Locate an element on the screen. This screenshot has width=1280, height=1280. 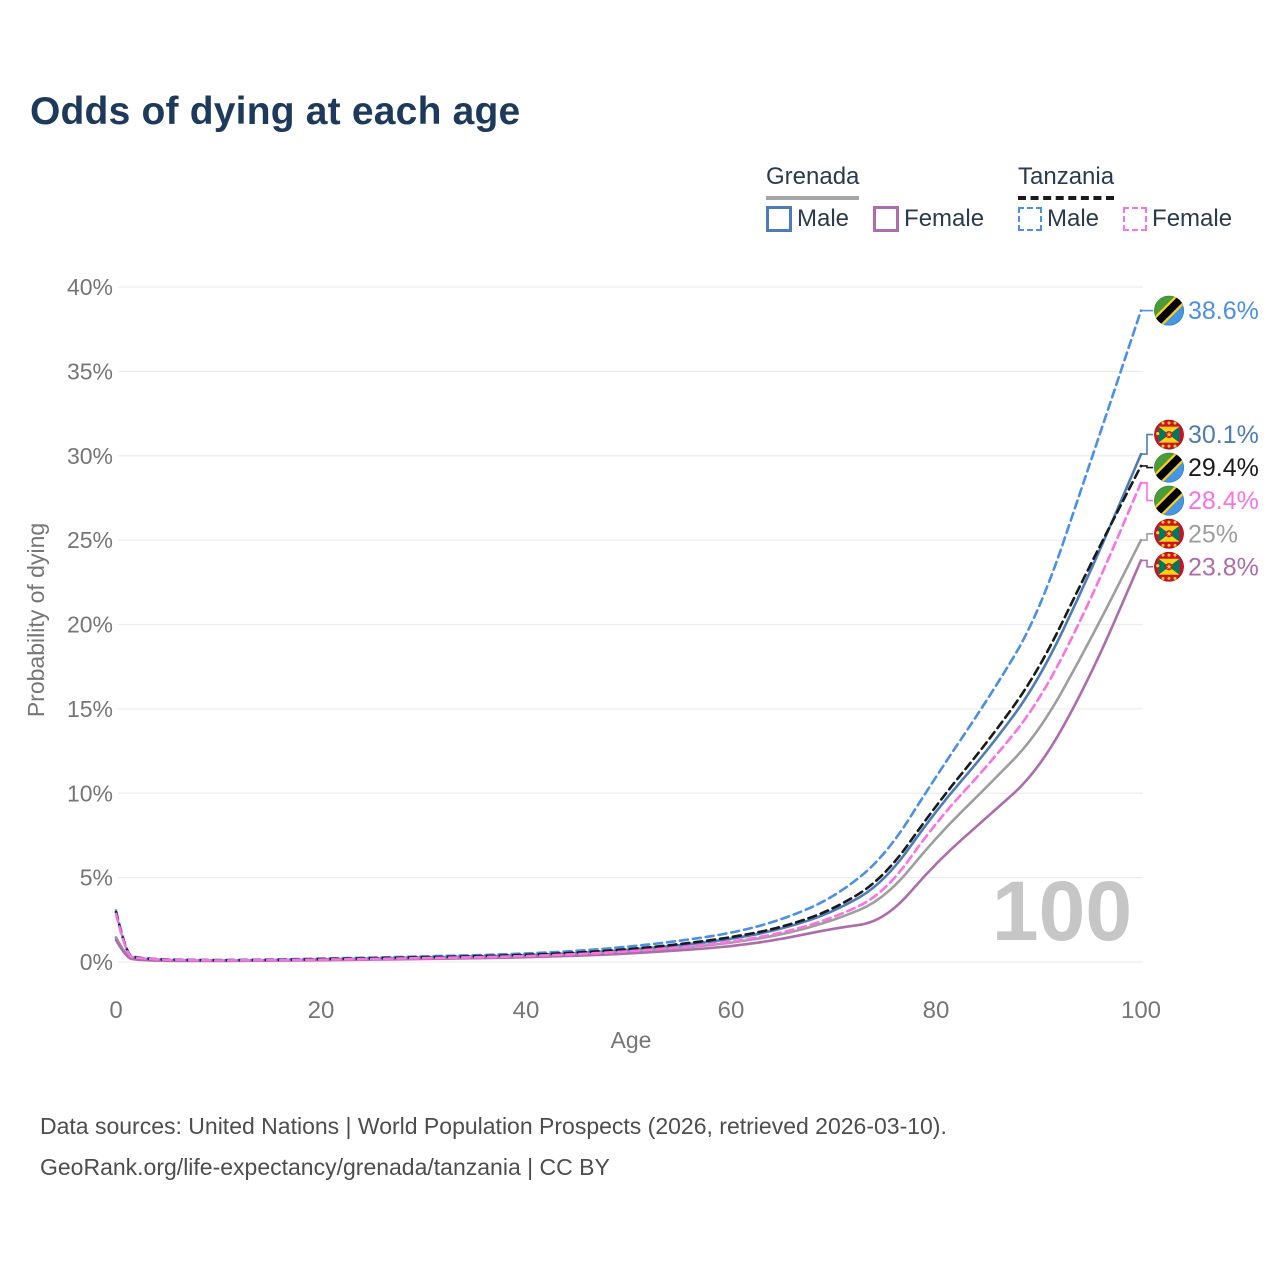
legend-item-tanzania-male: Male is located at coordinates (1058, 219).